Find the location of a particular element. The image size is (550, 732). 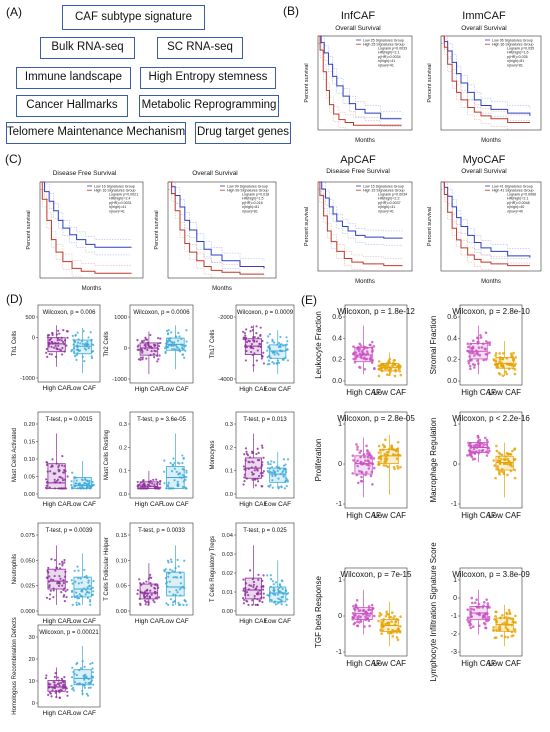

boxplot-ylabel: Th17 Cells is located at coordinates (213, 344).